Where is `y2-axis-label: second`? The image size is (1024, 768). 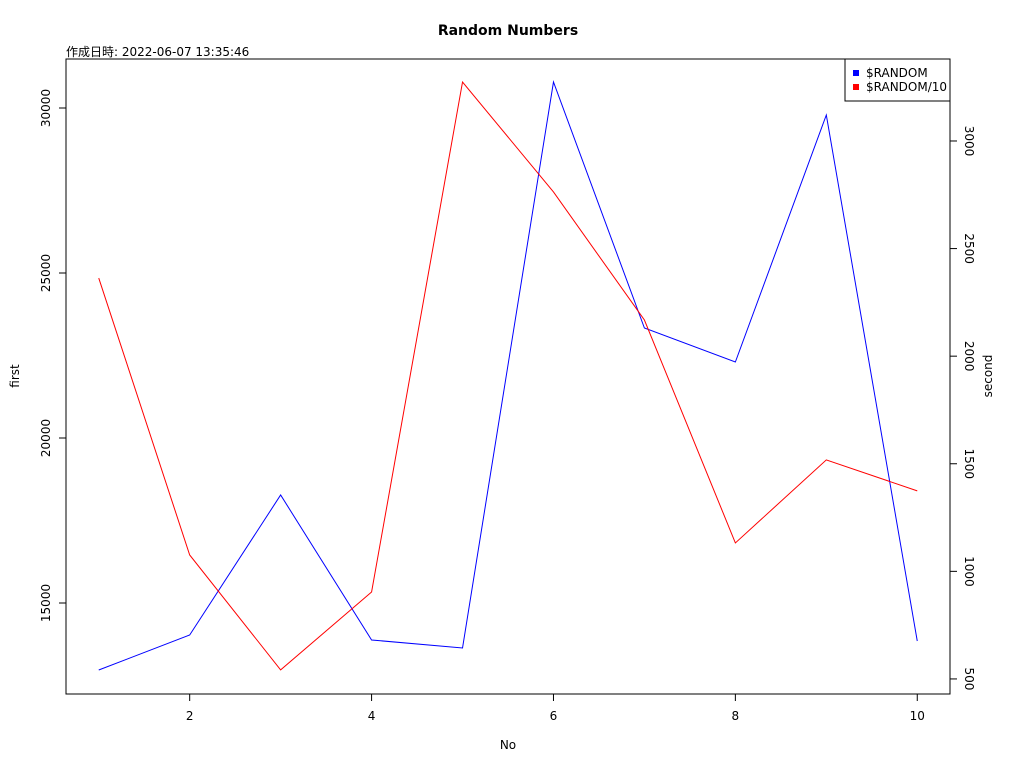 y2-axis-label: second is located at coordinates (988, 376).